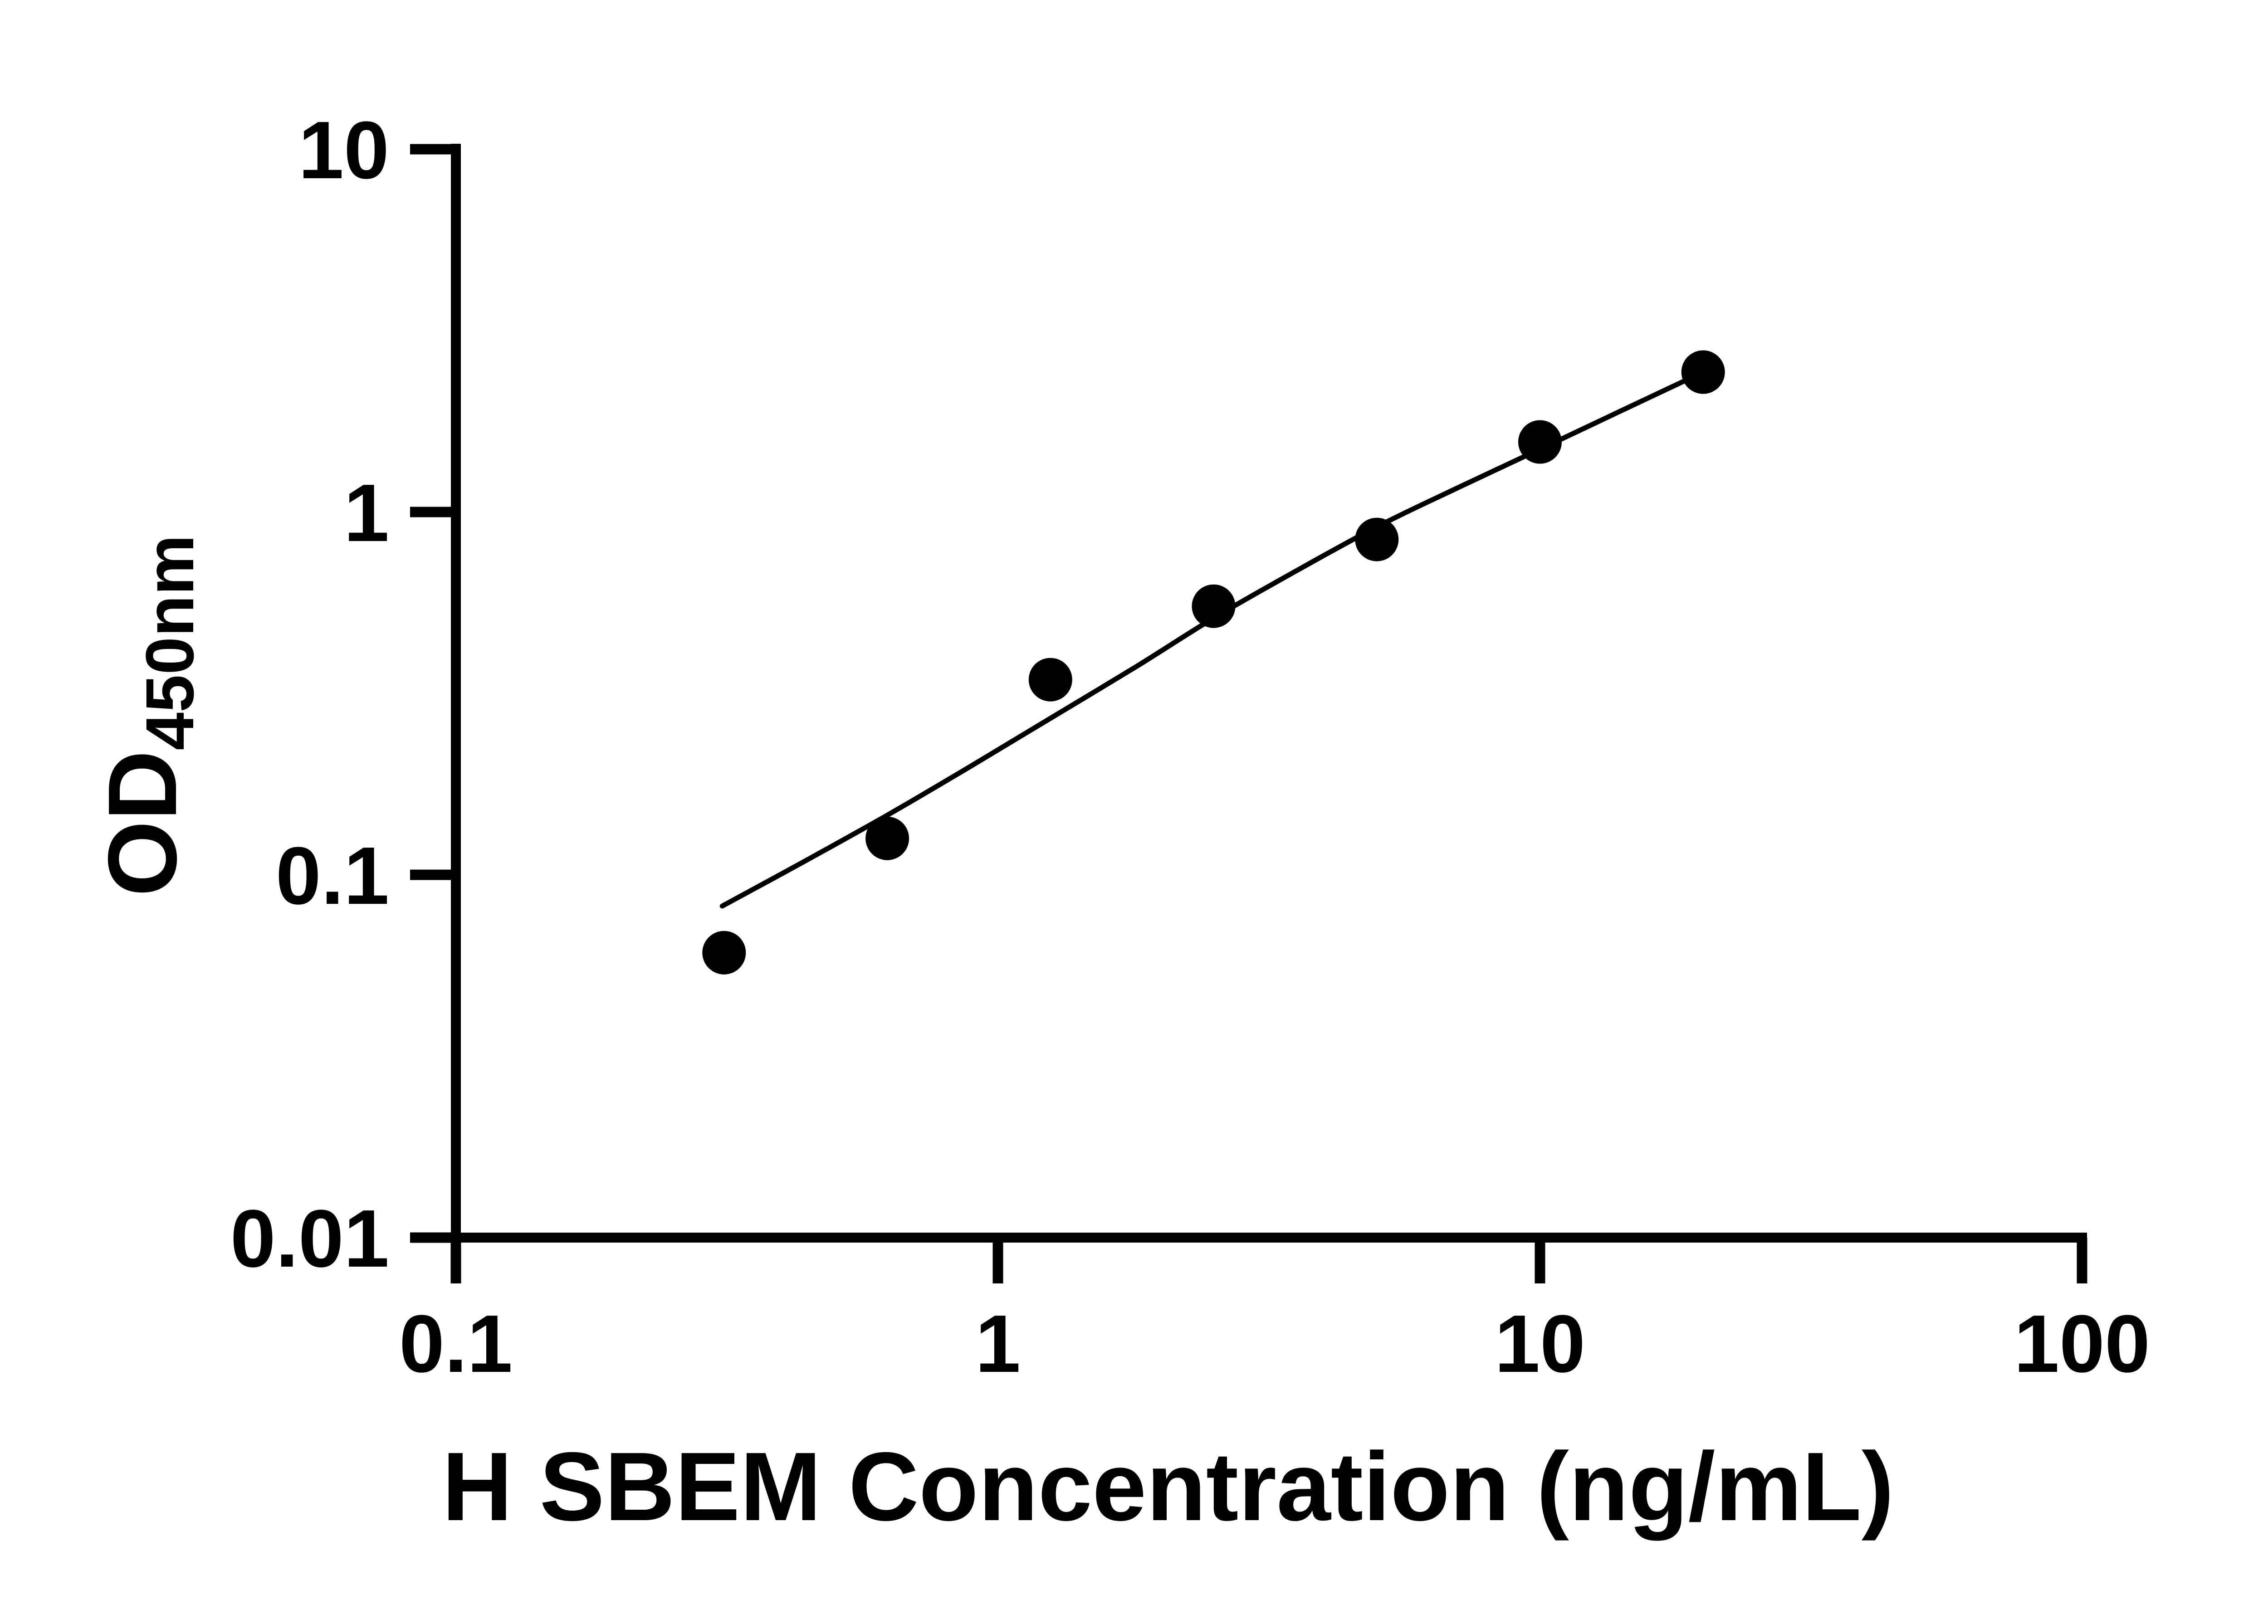  What do you see at coordinates (456, 693) in the screenshot?
I see `y-axis-line` at bounding box center [456, 693].